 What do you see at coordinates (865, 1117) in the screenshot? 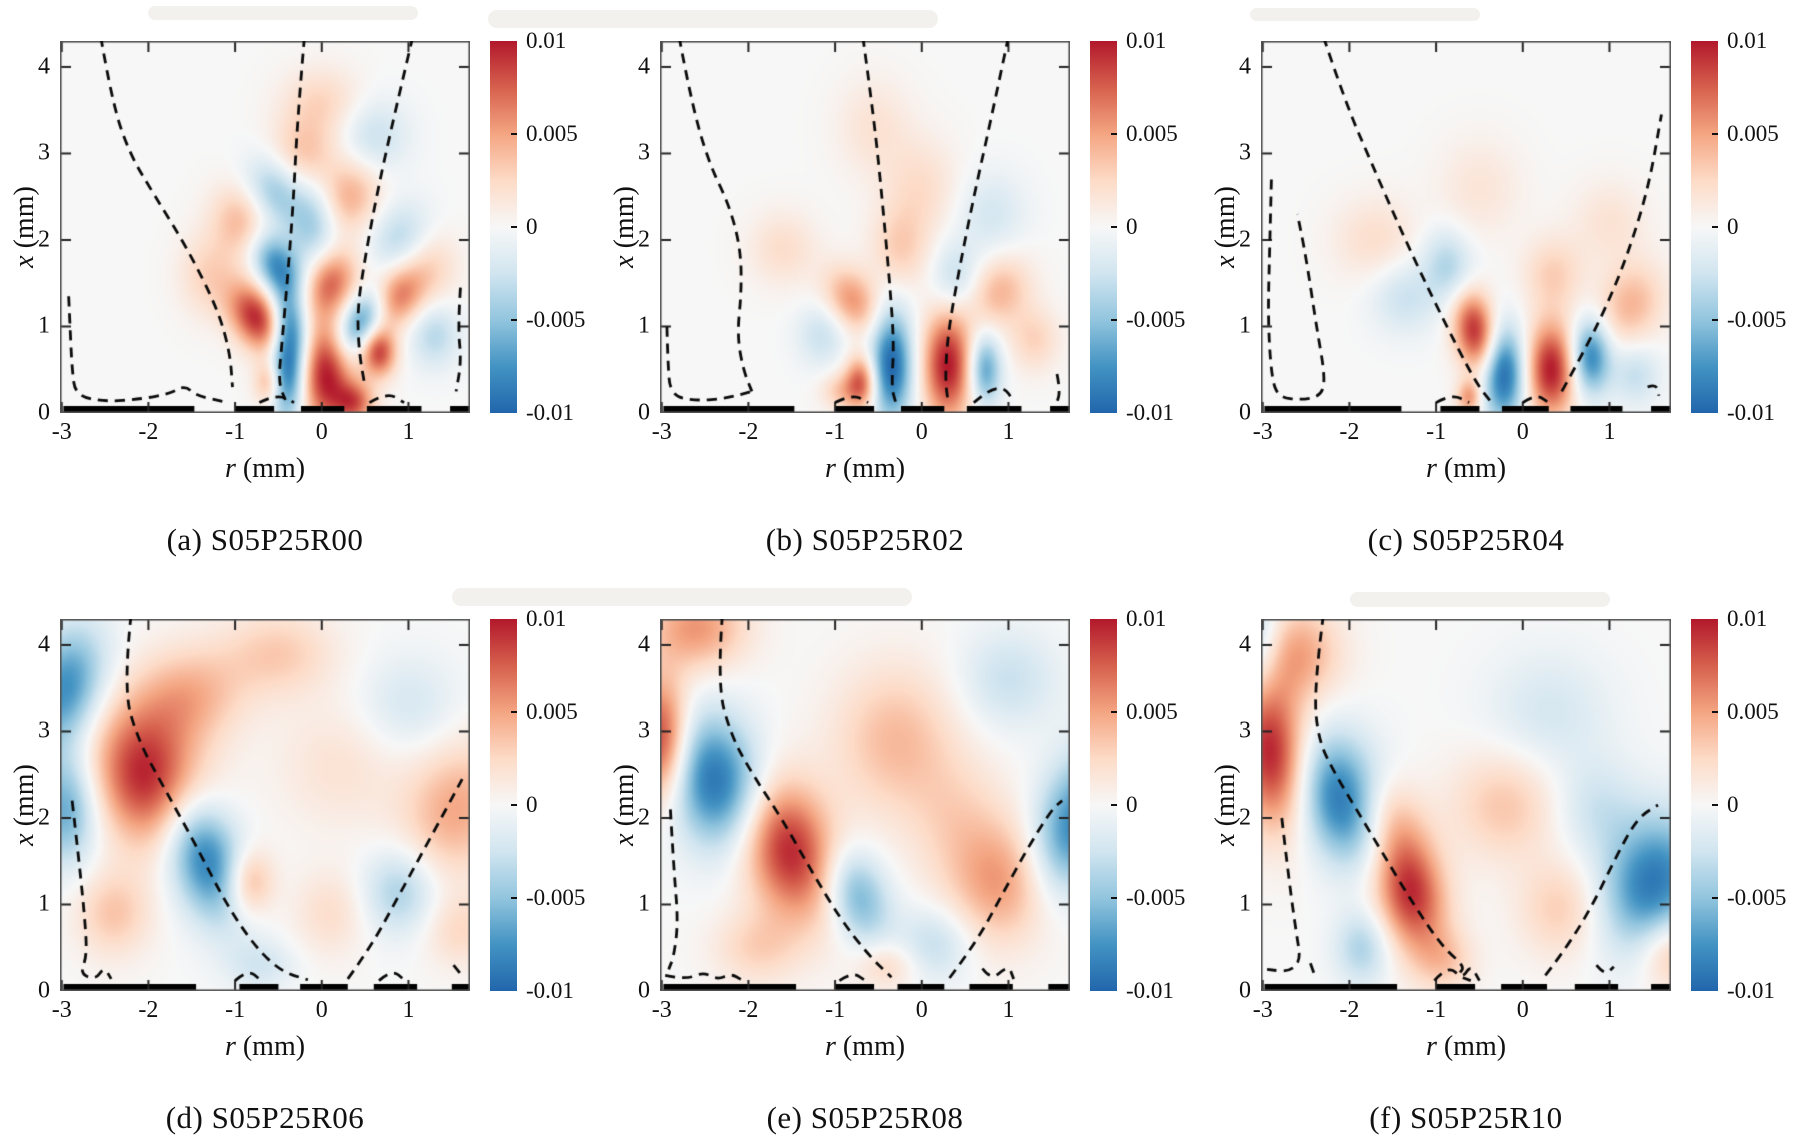
I see `panel-caption: (e) S05P25R08` at bounding box center [865, 1117].